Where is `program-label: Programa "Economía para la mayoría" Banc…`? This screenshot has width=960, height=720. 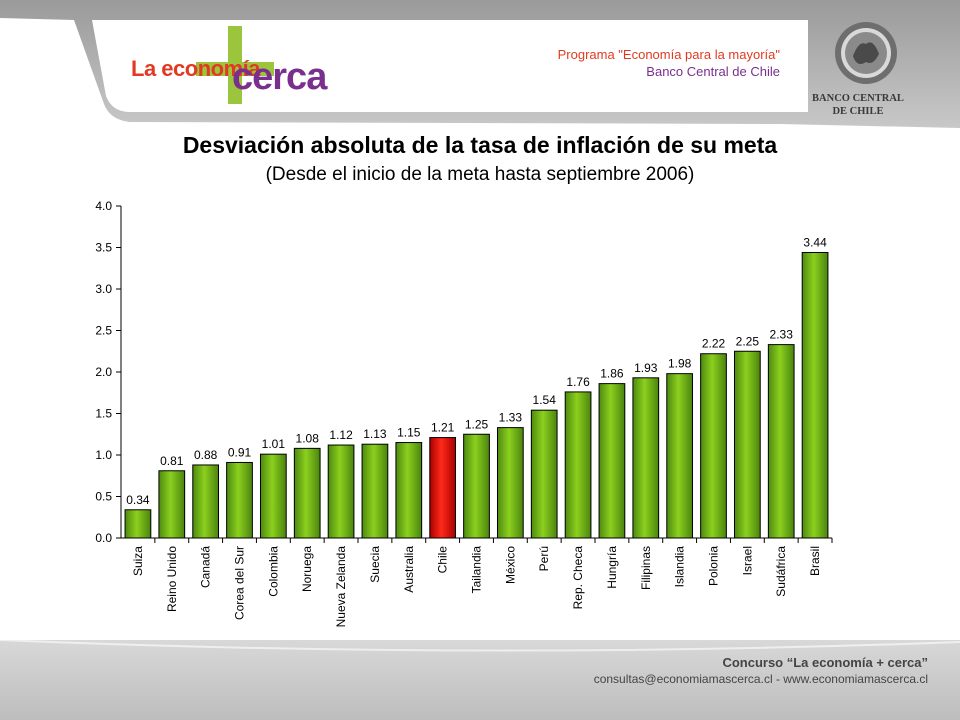
program-label: Programa "Economía para la mayoría" Banc… is located at coordinates (669, 63).